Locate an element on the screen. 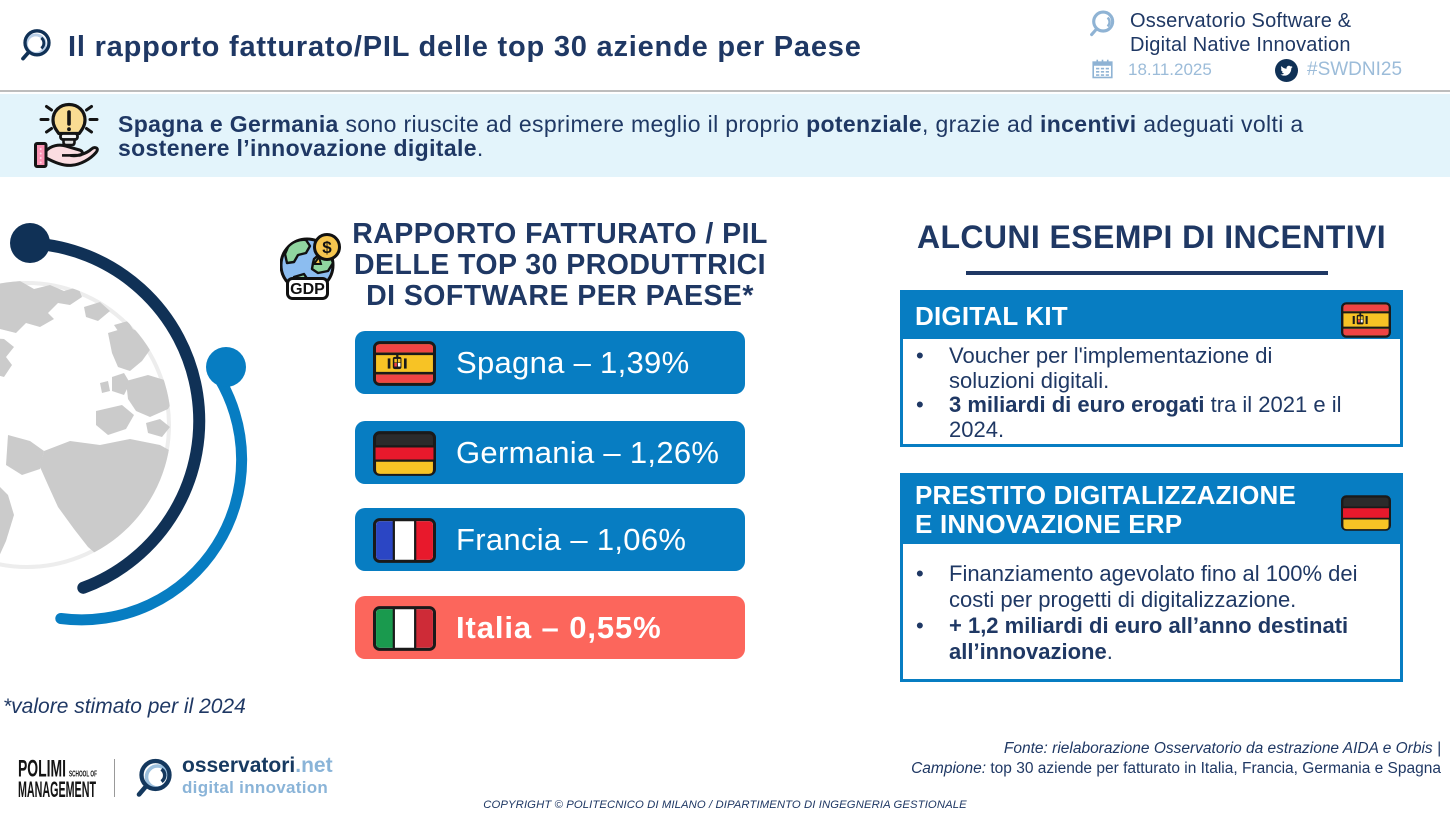  svg-text: SCHOOL OF is located at coordinates (83, 774).